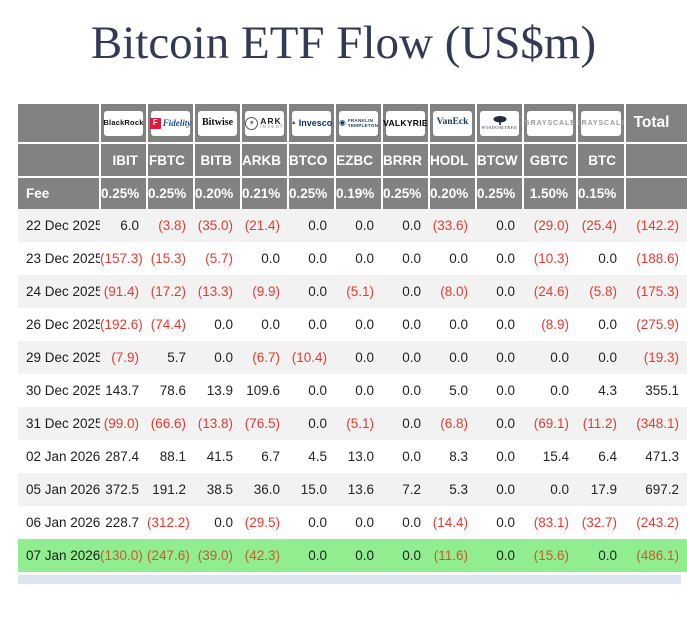 The image size is (687, 636). What do you see at coordinates (551, 423) in the screenshot?
I see `value-cell: (69.1)` at bounding box center [551, 423].